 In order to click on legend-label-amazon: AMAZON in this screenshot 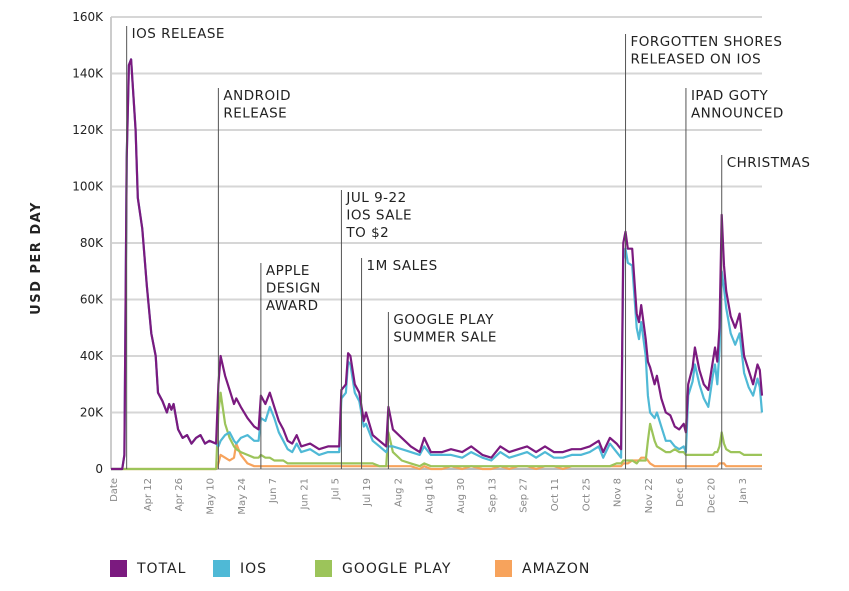, I will do `click(556, 568)`.